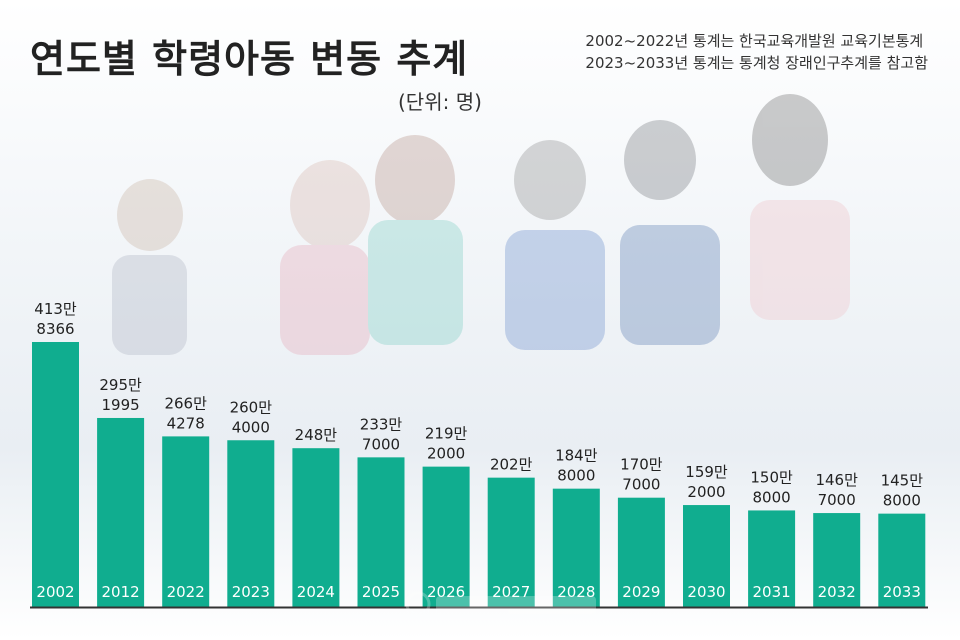 The height and width of the screenshot is (640, 960). Describe the element at coordinates (576, 547) in the screenshot. I see `bar-2028` at that location.